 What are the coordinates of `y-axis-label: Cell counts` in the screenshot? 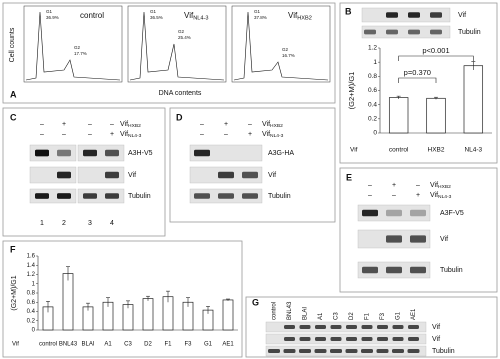 It's located at (12, 44).